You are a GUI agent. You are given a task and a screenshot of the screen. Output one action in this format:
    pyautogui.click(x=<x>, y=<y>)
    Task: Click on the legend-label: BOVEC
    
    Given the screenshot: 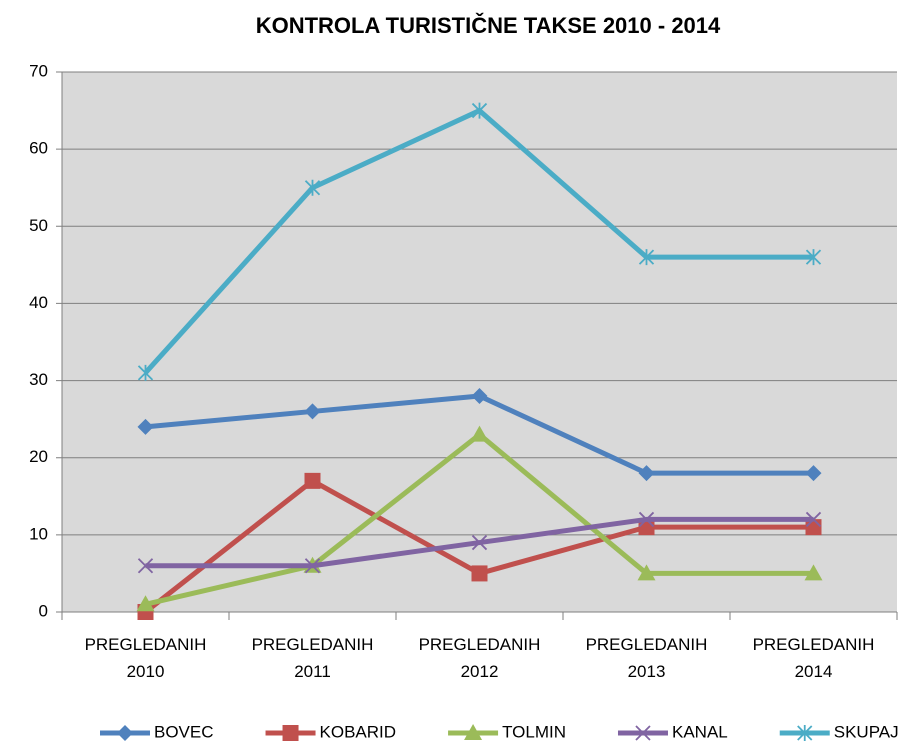 What is the action you would take?
    pyautogui.click(x=184, y=731)
    